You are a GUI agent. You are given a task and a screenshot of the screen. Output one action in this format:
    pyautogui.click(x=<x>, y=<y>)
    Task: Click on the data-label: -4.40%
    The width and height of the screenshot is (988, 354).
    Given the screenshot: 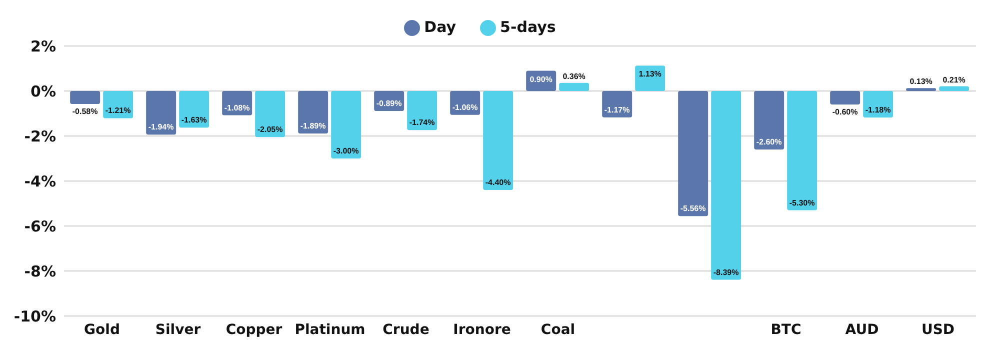 What is the action you would take?
    pyautogui.click(x=498, y=182)
    